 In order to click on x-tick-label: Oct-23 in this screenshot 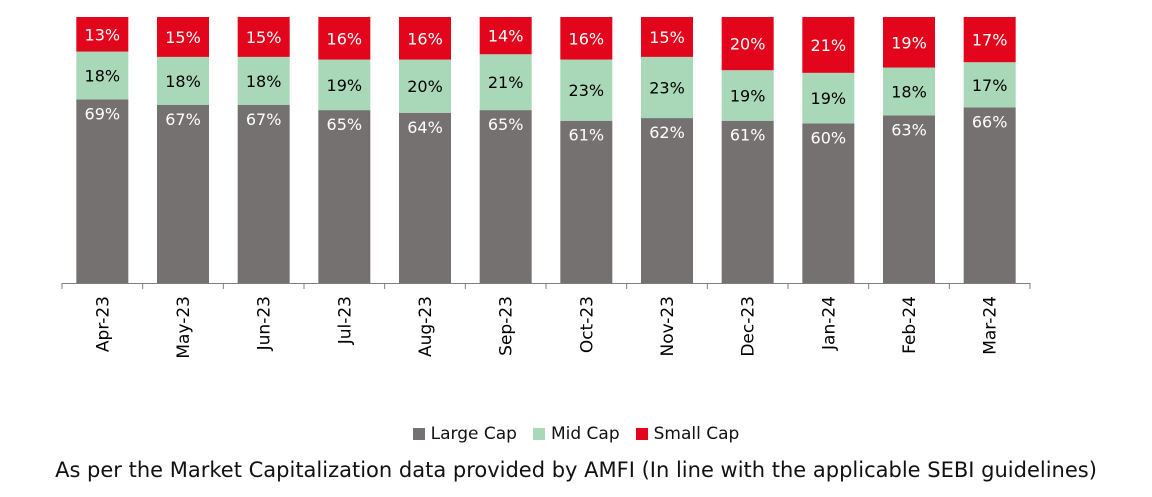, I will do `click(587, 324)`.